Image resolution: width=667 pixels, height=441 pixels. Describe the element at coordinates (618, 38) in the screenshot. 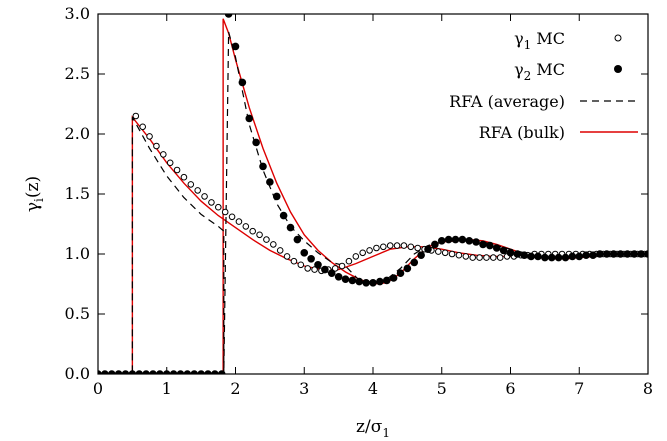

I see `legend-marker-open-circle` at that location.